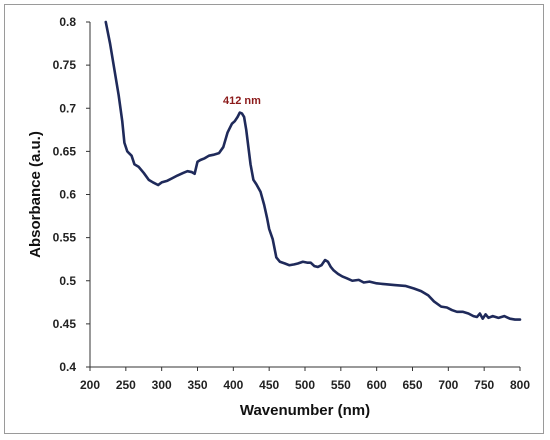 This screenshot has height=440, width=550. What do you see at coordinates (520, 385) in the screenshot?
I see `x-tick-label: 800` at bounding box center [520, 385].